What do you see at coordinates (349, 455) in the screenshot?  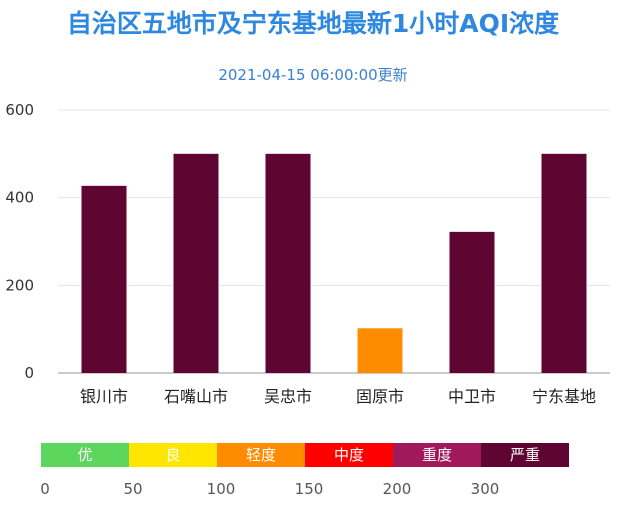 I see `legend-segment: 中度` at bounding box center [349, 455].